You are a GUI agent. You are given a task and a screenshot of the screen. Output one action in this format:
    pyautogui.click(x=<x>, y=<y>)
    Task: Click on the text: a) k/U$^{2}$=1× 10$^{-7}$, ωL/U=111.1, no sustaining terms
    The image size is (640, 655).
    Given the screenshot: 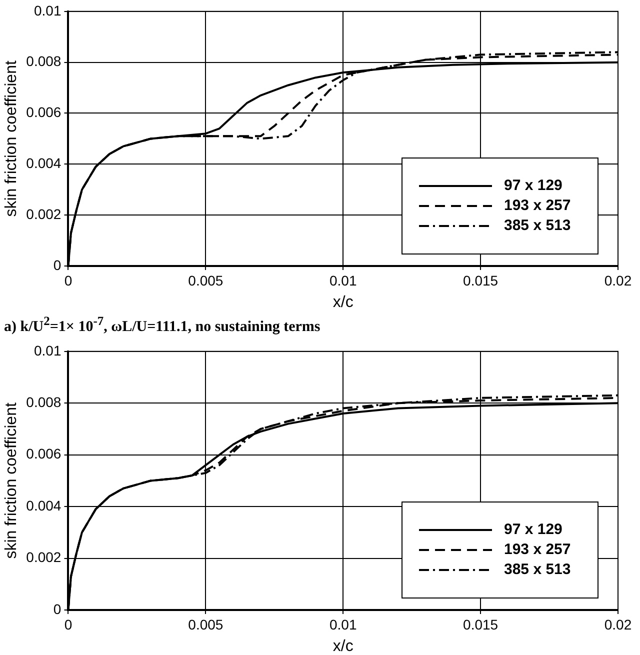 What is the action you would take?
    pyautogui.click(x=162, y=325)
    